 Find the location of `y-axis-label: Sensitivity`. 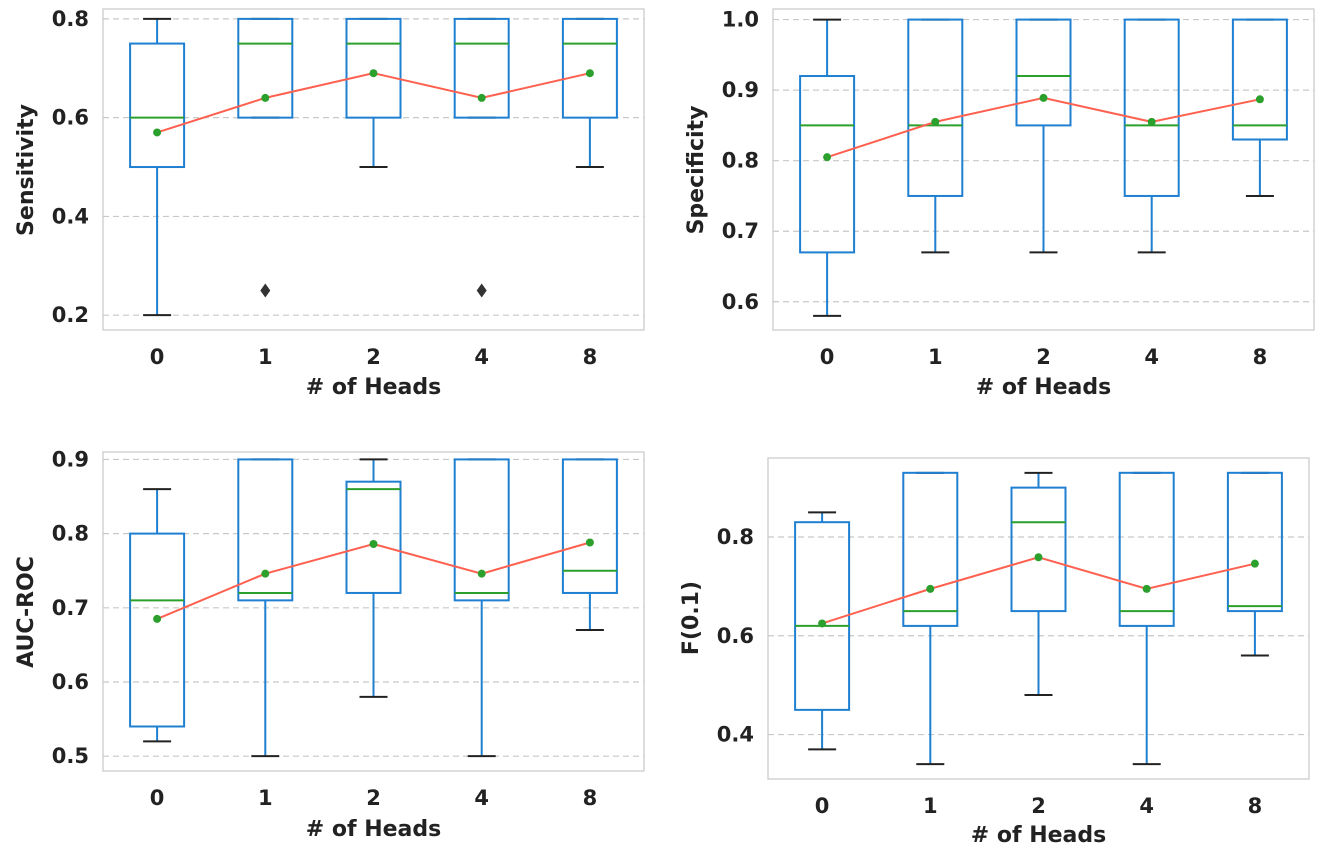

y-axis-label: Sensitivity is located at coordinates (26, 170).